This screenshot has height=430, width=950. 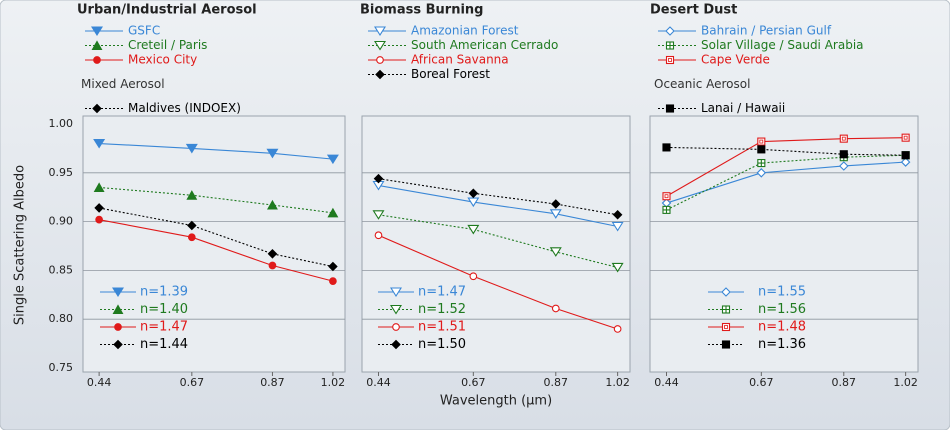 What do you see at coordinates (164, 309) in the screenshot?
I see `n-legend-label: n=1.40` at bounding box center [164, 309].